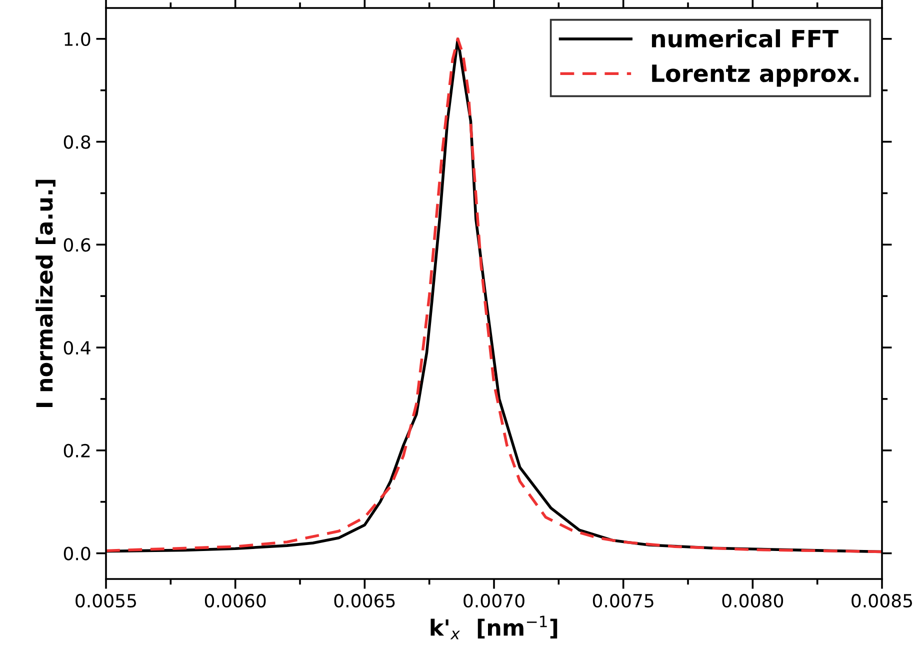  I want to click on x-tick-label: 0.0075, so click(623, 601).